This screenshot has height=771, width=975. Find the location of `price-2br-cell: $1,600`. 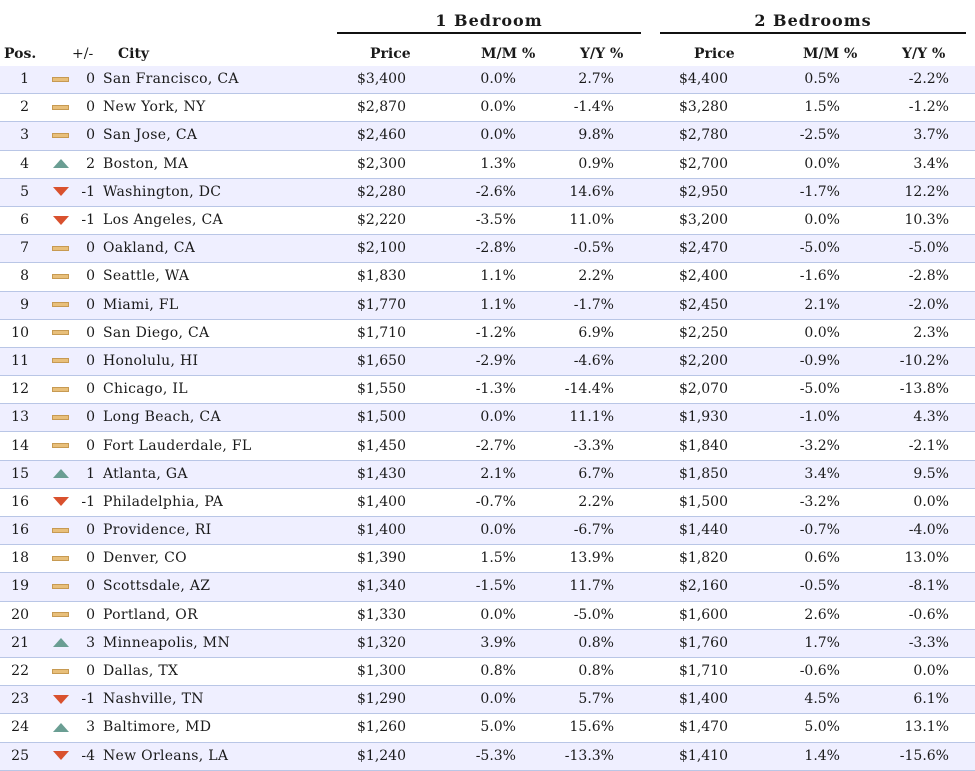

price-2br-cell: $1,600 is located at coordinates (697, 615).